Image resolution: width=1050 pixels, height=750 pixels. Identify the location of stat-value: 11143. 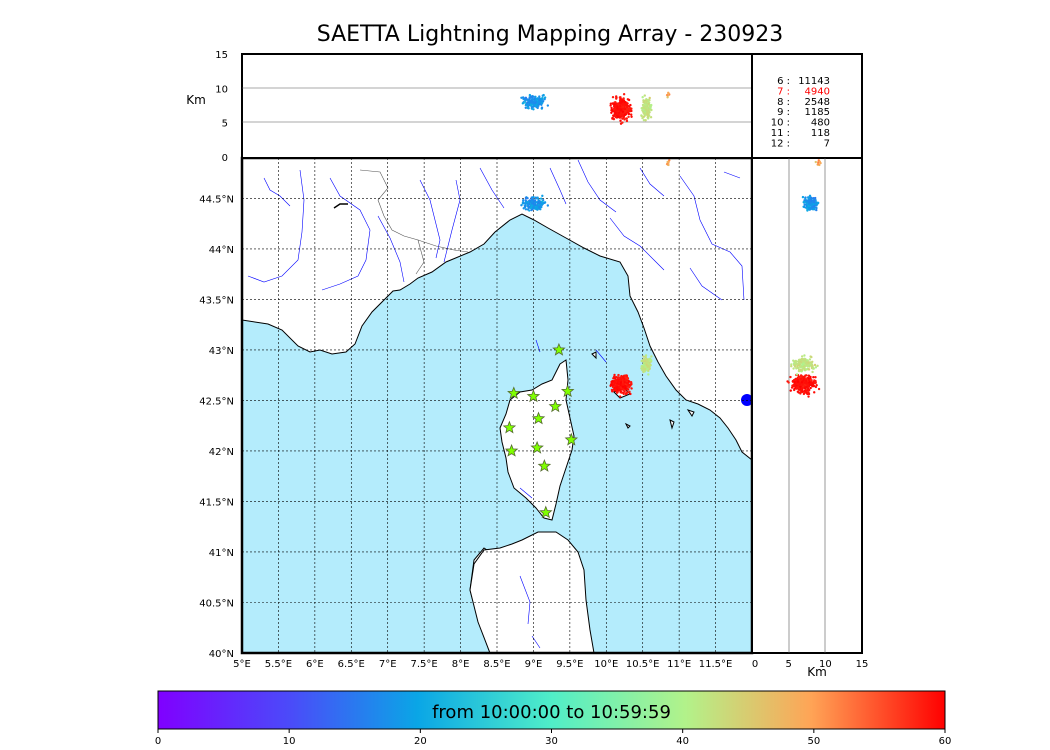
(814, 81).